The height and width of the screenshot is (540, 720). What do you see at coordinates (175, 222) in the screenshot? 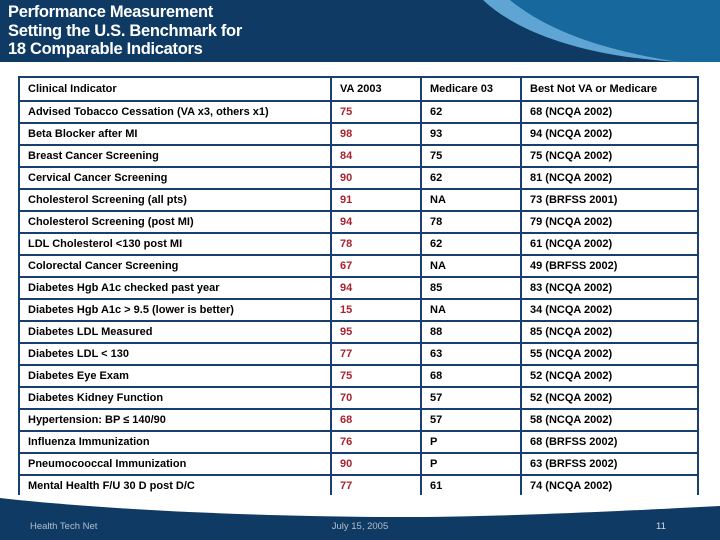
I see `indicator-cell: Cholesterol Screening (post MI)` at bounding box center [175, 222].